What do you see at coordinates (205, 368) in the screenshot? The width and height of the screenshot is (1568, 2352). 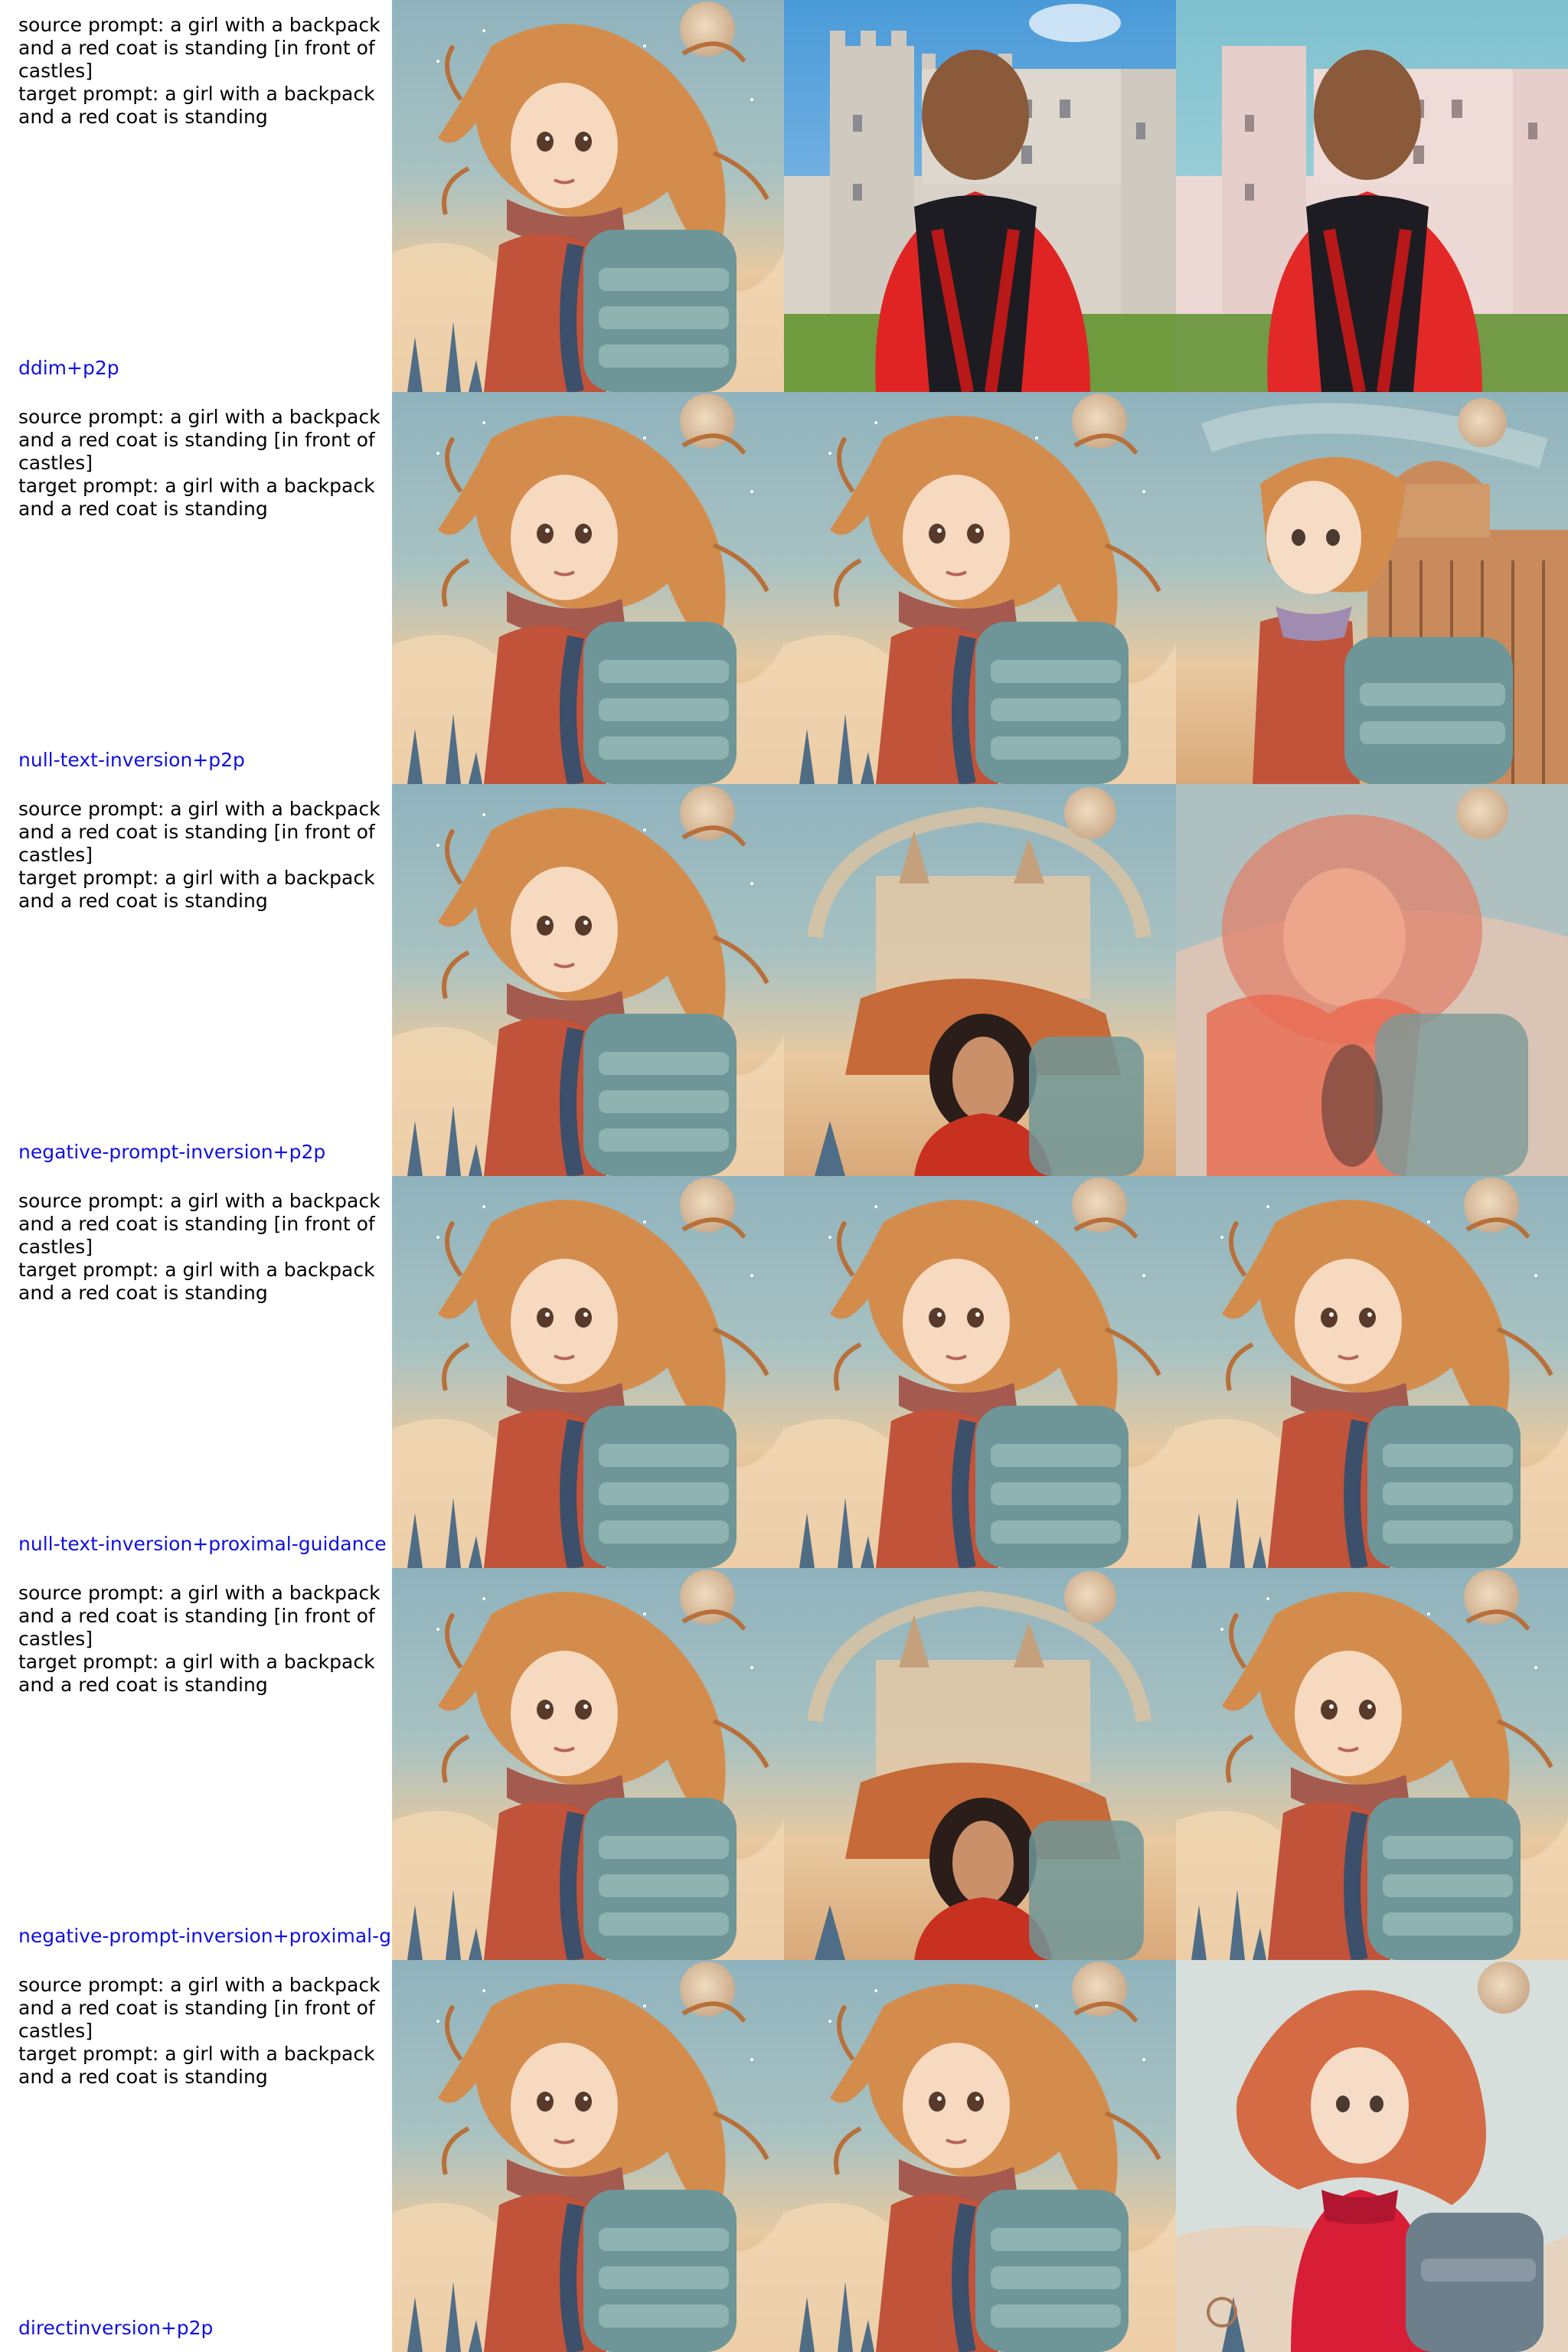 I see `method-label: ddim+p2p` at bounding box center [205, 368].